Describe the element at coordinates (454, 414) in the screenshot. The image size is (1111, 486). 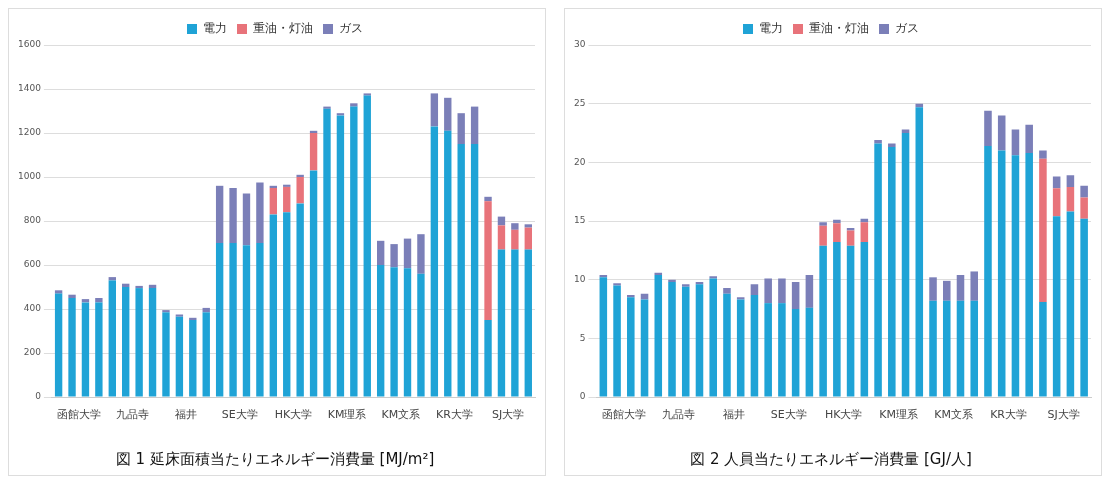
I see `text: KR大学` at that location.